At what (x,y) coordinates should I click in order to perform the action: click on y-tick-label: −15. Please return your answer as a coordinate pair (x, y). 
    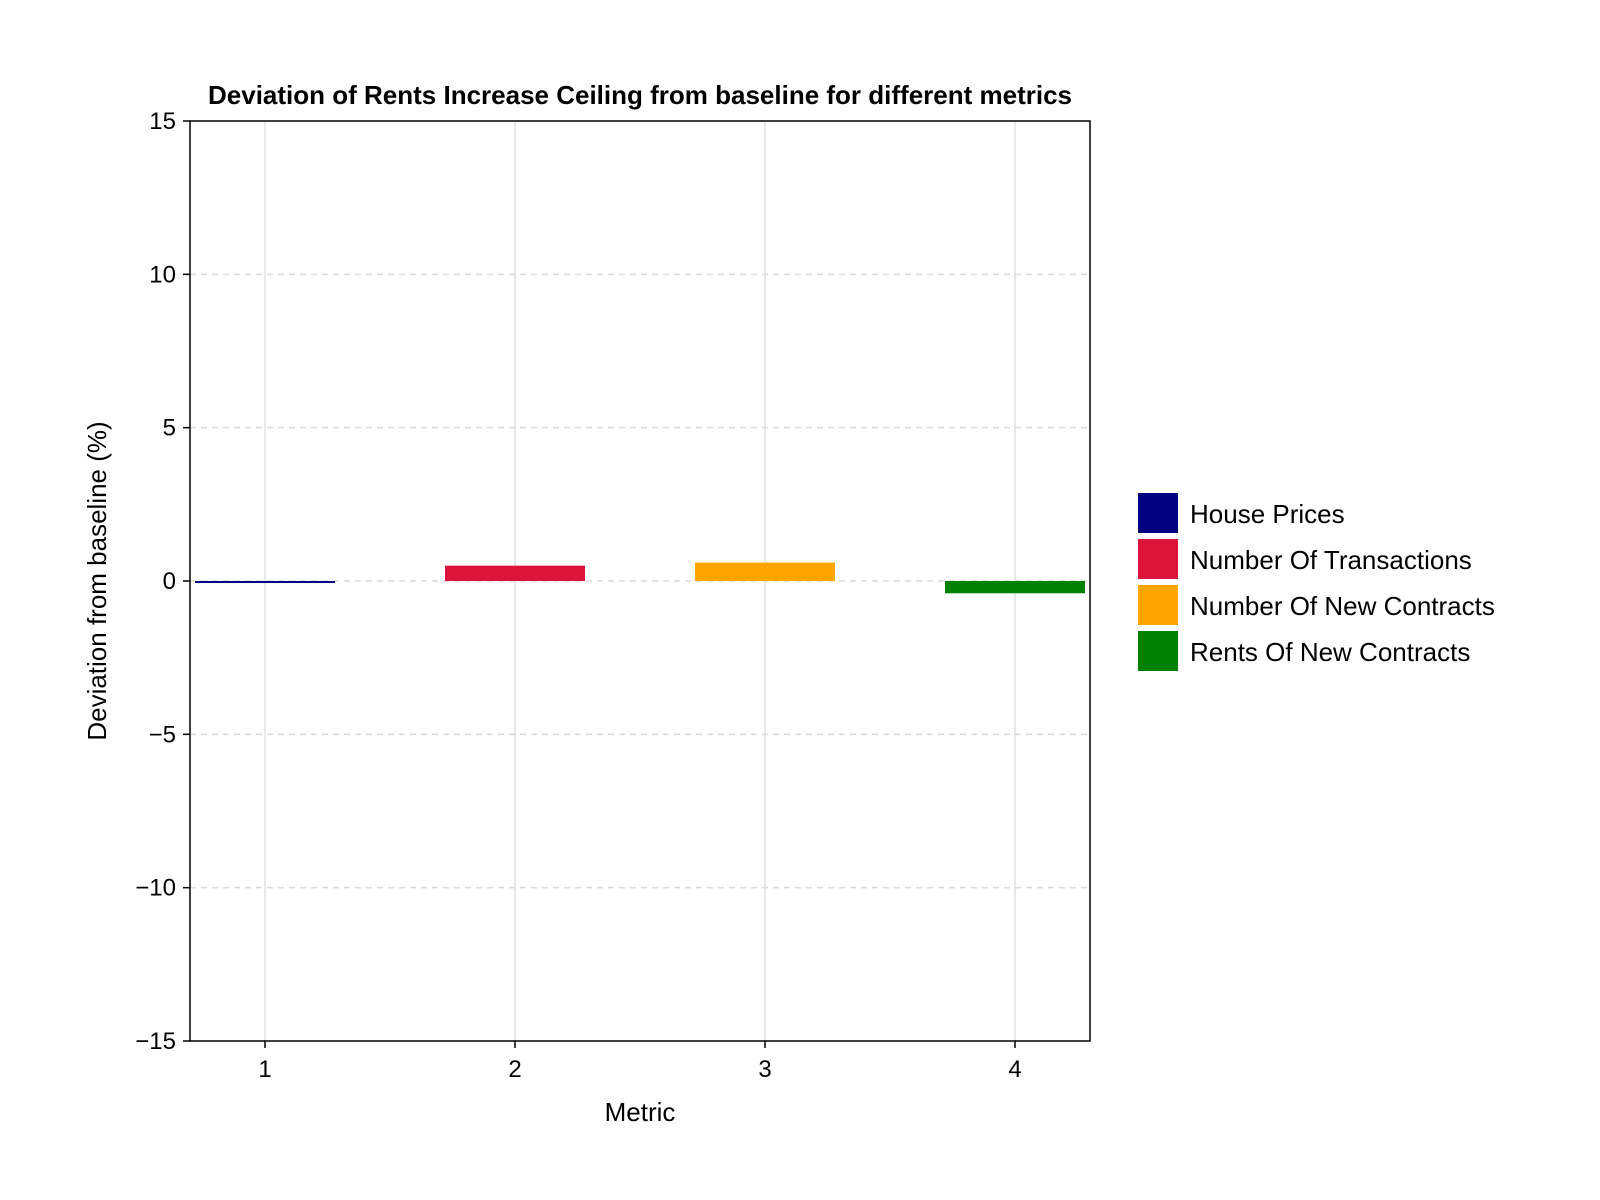
    Looking at the image, I should click on (155, 1041).